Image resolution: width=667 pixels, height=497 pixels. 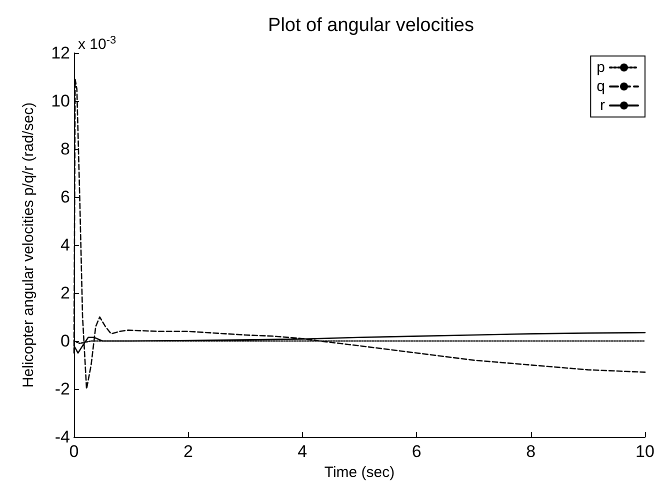 I want to click on chart-title: Plot of angular velocities, so click(x=371, y=25).